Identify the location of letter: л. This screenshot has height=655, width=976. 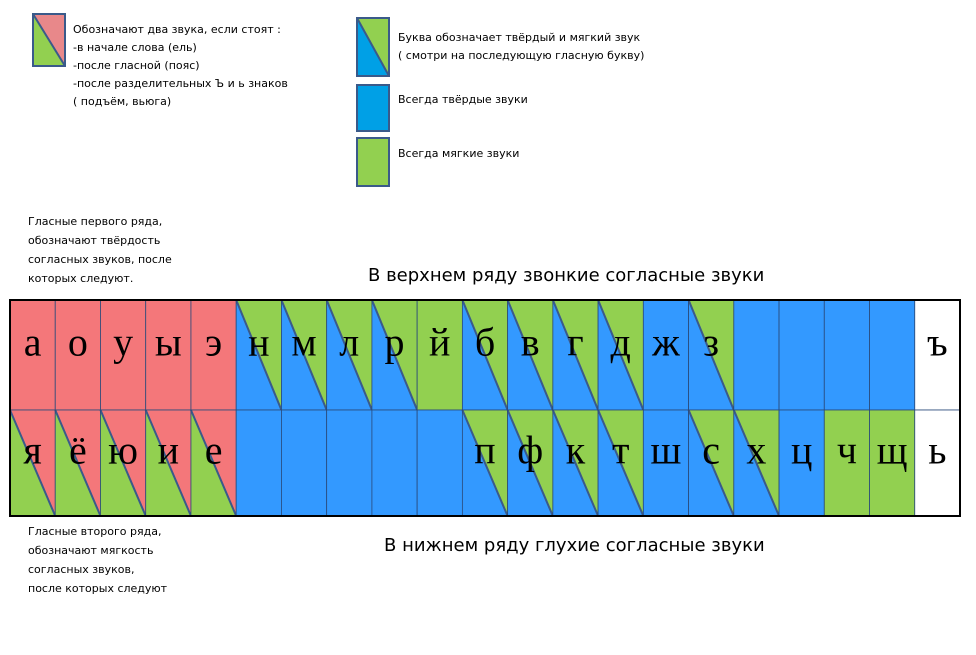
(349, 341).